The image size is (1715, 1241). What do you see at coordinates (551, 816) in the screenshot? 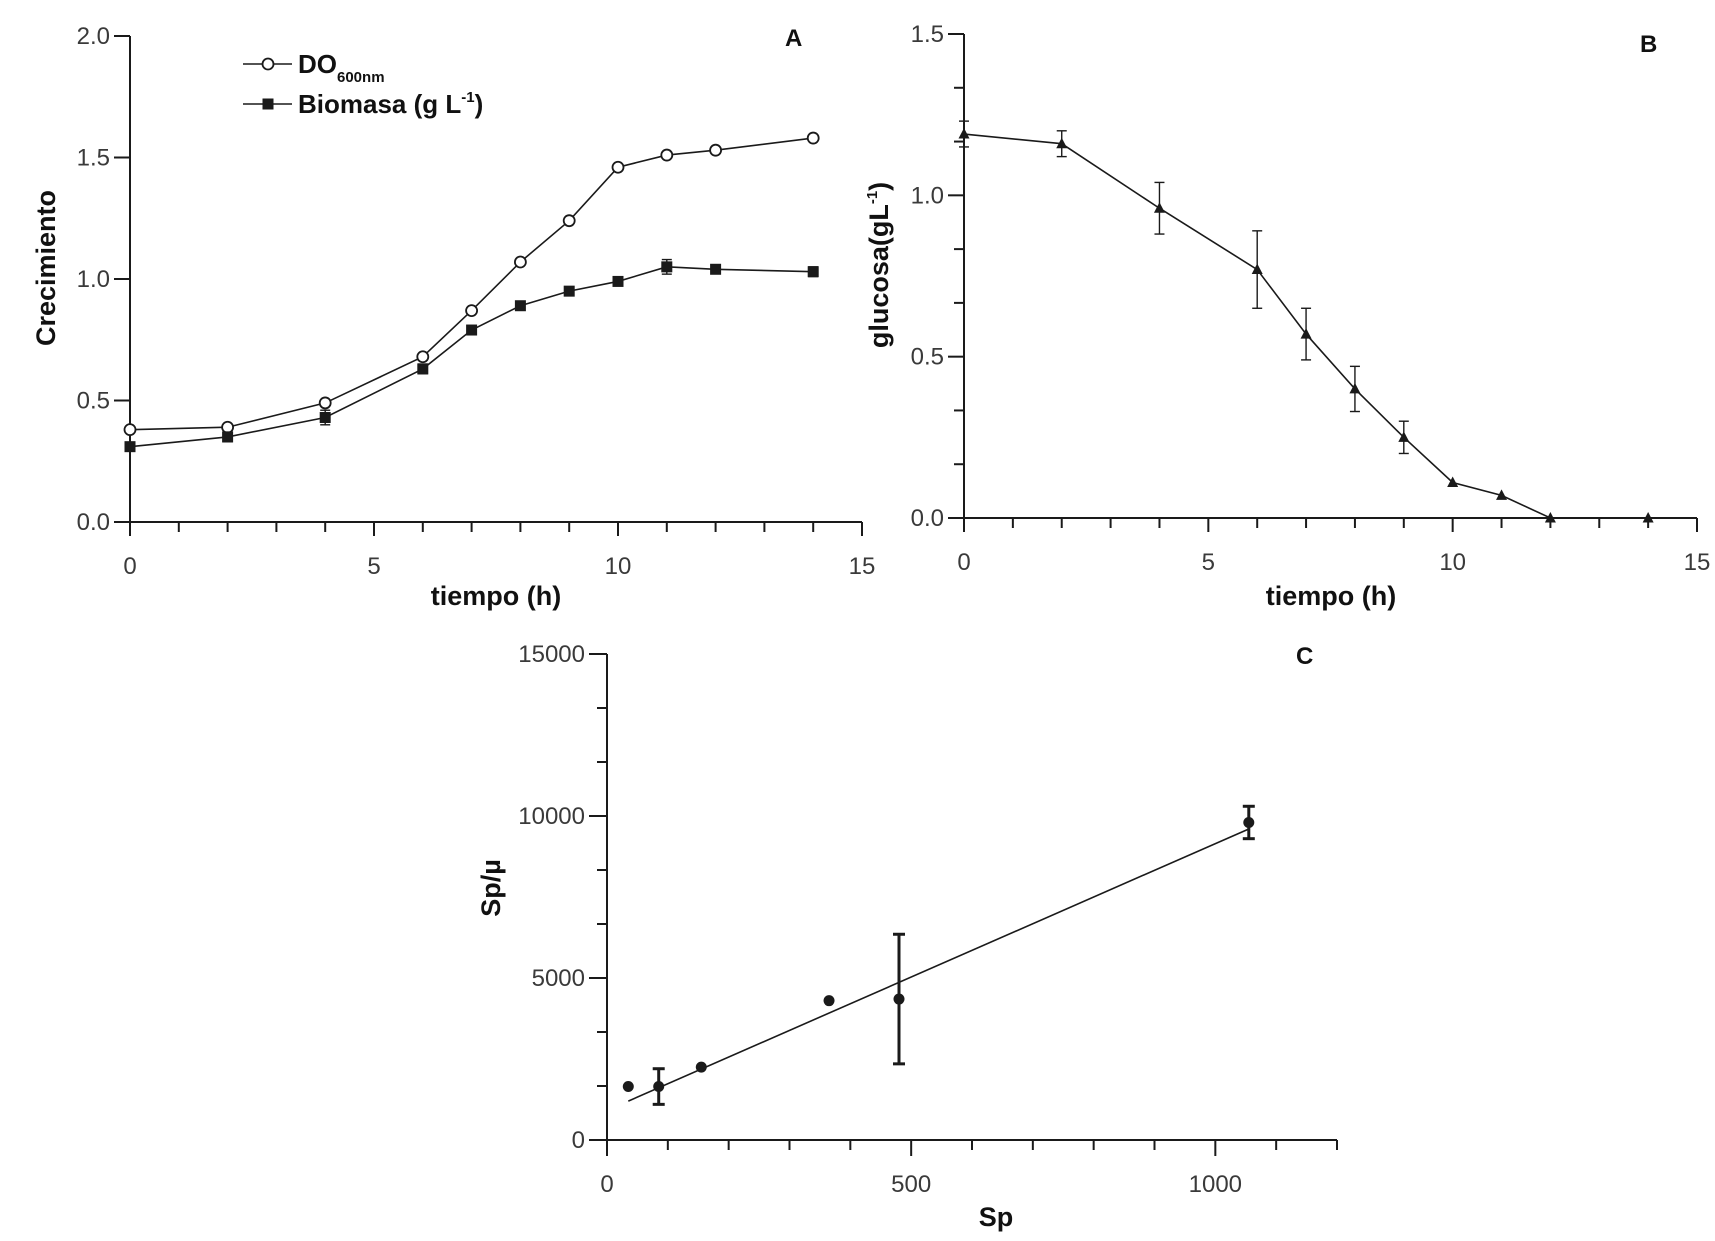
I see `panel-c-y-tick-label: 10000` at bounding box center [551, 816].